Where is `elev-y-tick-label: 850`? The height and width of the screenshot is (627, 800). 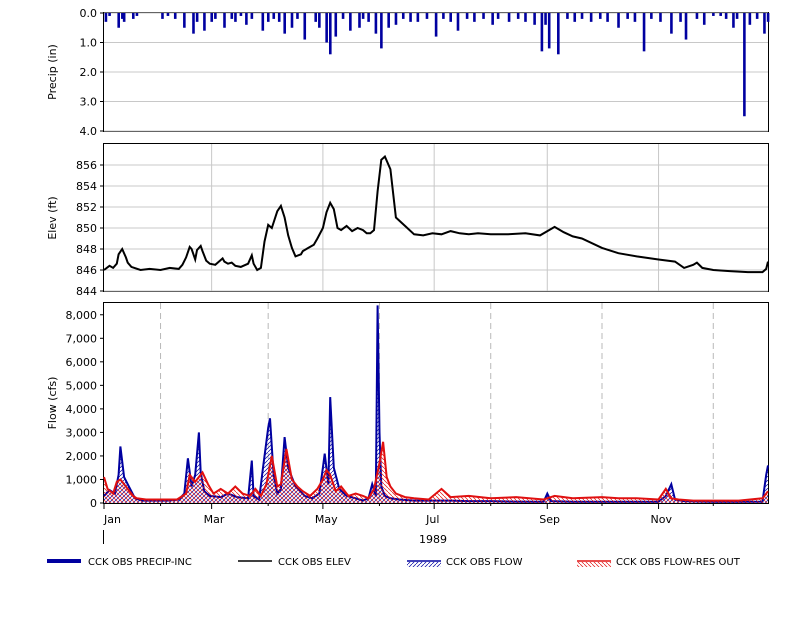
elev-y-tick-label: 850 is located at coordinates (86, 228).